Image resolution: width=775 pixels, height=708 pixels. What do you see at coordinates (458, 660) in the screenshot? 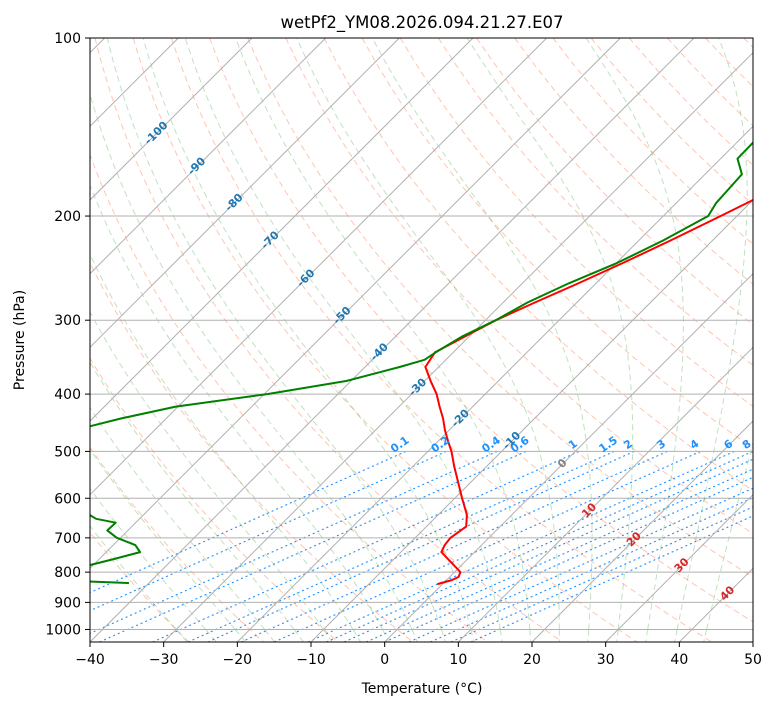
I see `x-tick-label: 10` at bounding box center [458, 660].